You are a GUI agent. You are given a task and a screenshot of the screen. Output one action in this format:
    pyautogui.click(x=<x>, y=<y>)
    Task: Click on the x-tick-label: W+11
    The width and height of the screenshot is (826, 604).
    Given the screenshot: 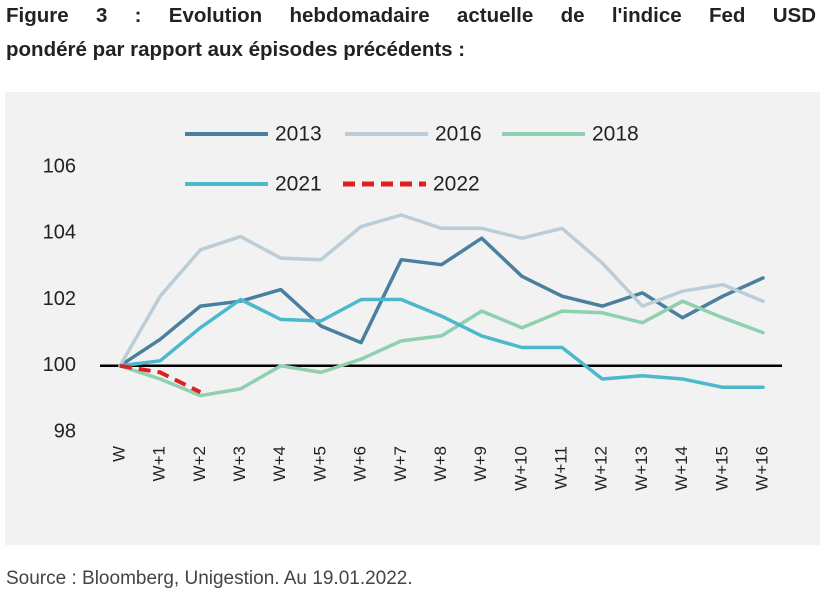 What is the action you would take?
    pyautogui.click(x=561, y=468)
    